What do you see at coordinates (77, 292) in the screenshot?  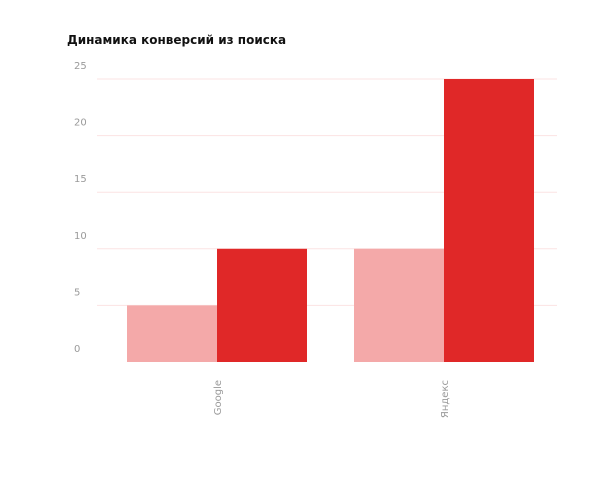 I see `y-tick-label: 5` at bounding box center [77, 292].